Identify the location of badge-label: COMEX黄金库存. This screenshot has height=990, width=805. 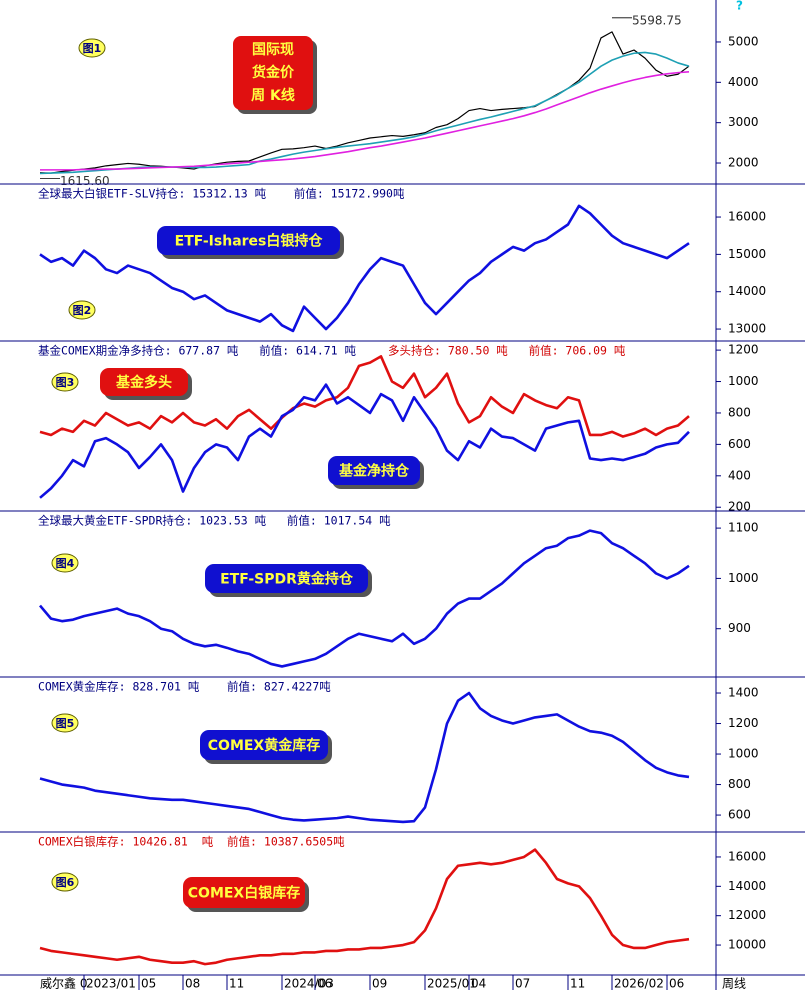
(264, 745).